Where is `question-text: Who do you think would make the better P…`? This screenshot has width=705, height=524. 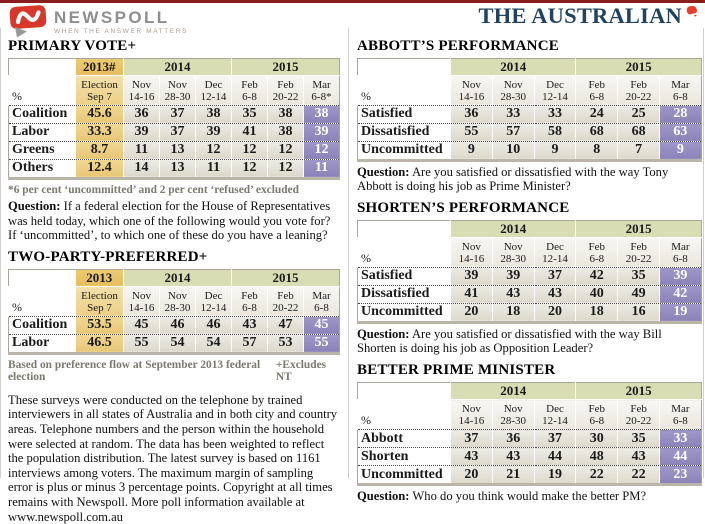
question-text: Who do you think would make the better P… is located at coordinates (529, 496).